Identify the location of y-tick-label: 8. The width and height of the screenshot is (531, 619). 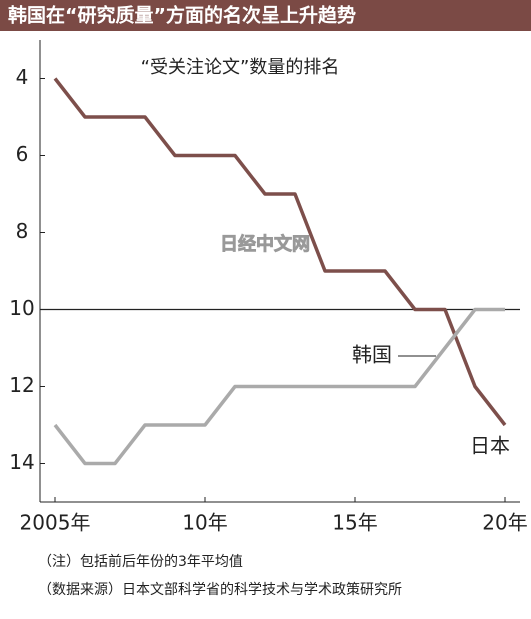
(22, 231).